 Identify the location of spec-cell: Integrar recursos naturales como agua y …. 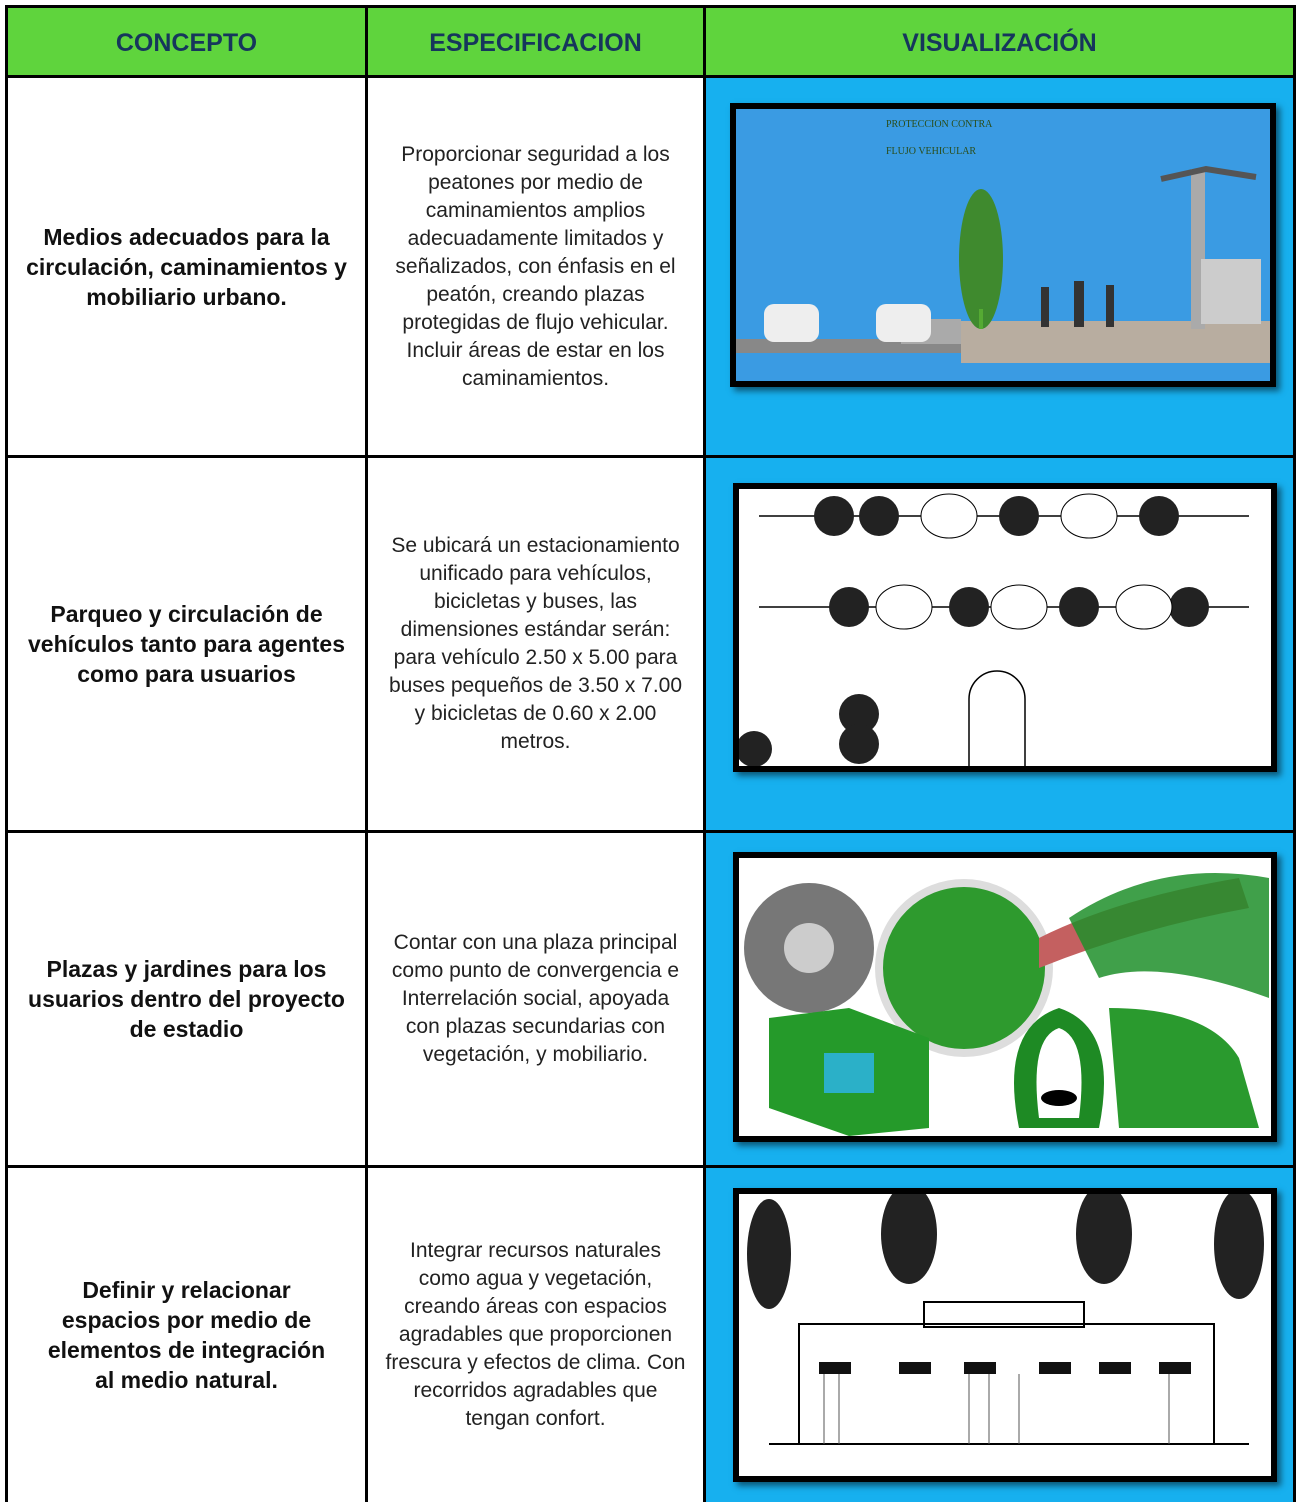
(534, 1333).